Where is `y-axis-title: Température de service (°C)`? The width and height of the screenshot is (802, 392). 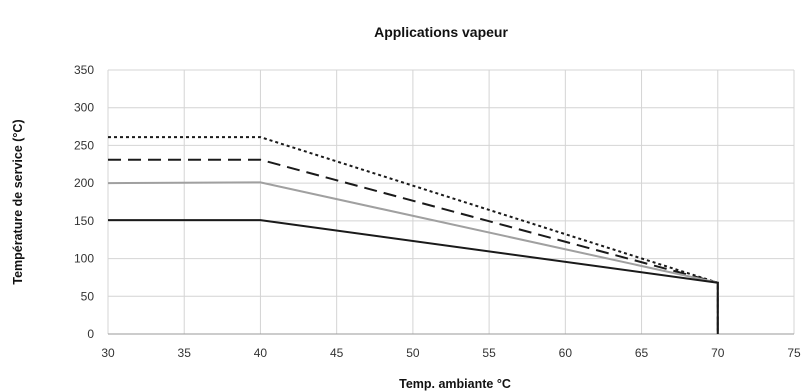 y-axis-title: Température de service (°C) is located at coordinates (18, 201).